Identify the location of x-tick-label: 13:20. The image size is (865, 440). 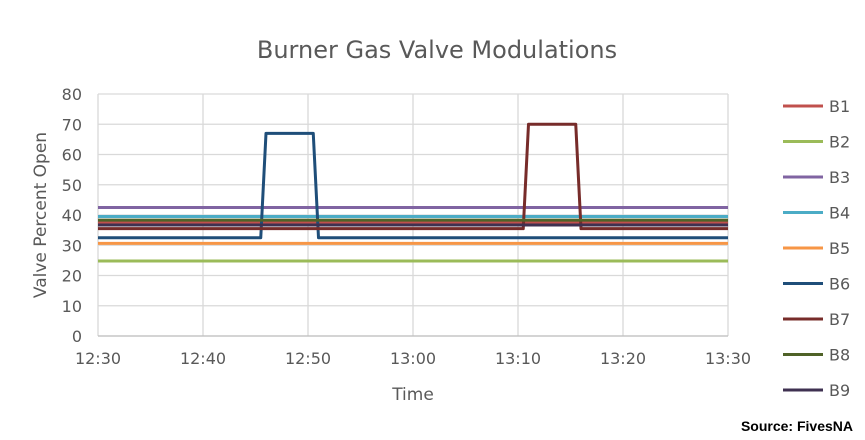
(623, 358).